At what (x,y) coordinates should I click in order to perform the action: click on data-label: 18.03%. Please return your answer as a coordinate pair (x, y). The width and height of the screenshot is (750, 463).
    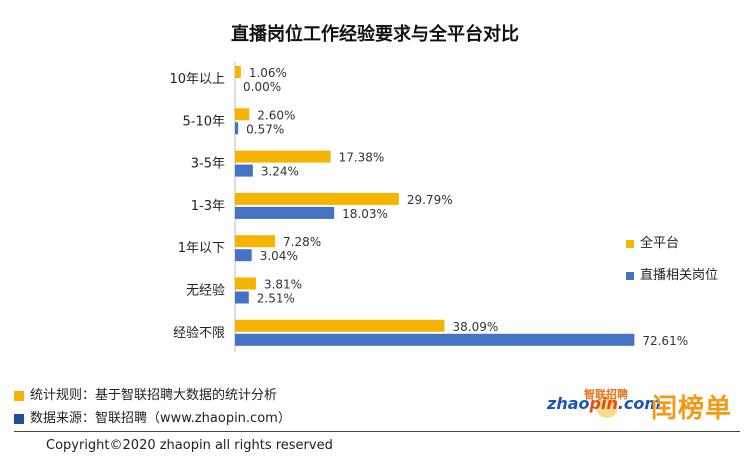
    Looking at the image, I should click on (365, 214).